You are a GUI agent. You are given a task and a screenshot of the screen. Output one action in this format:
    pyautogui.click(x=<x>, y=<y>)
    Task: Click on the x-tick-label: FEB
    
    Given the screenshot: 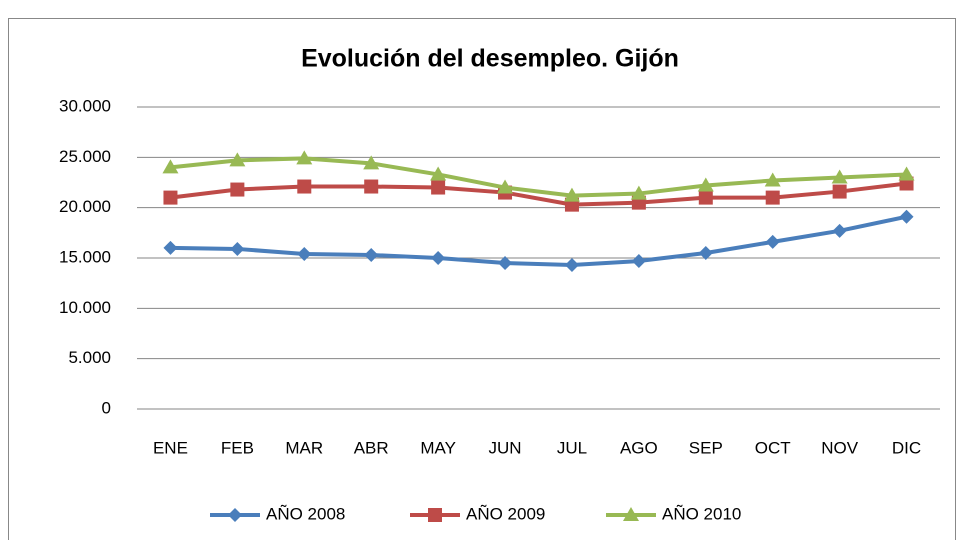 What is the action you would take?
    pyautogui.click(x=237, y=447)
    